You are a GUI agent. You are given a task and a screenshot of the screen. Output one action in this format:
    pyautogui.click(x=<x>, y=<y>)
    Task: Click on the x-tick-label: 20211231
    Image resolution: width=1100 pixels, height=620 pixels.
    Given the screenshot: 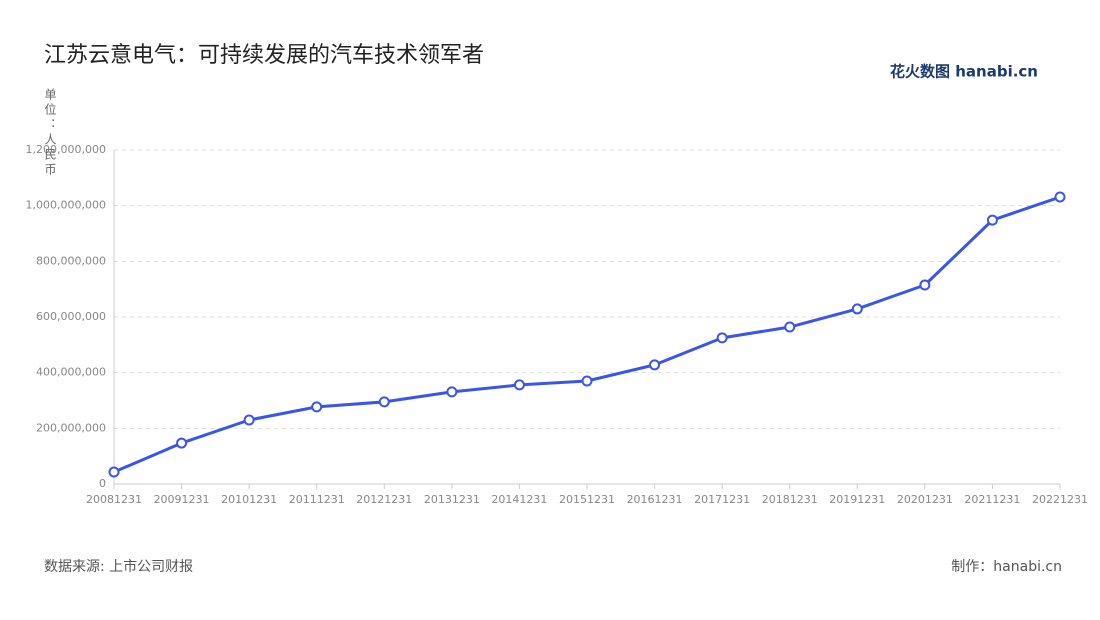 What is the action you would take?
    pyautogui.click(x=992, y=499)
    